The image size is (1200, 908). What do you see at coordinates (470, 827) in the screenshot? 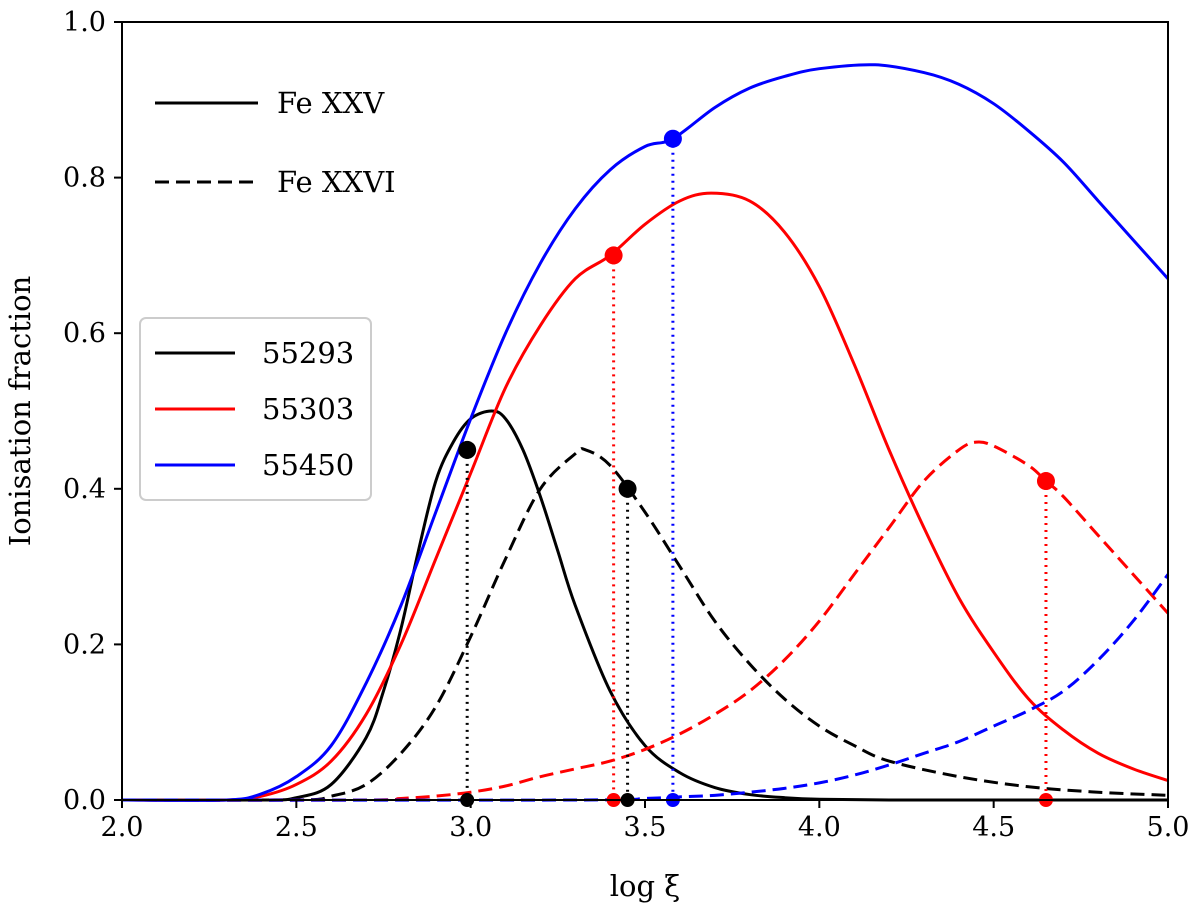
I see `x-tick-label: 3.0` at bounding box center [470, 827].